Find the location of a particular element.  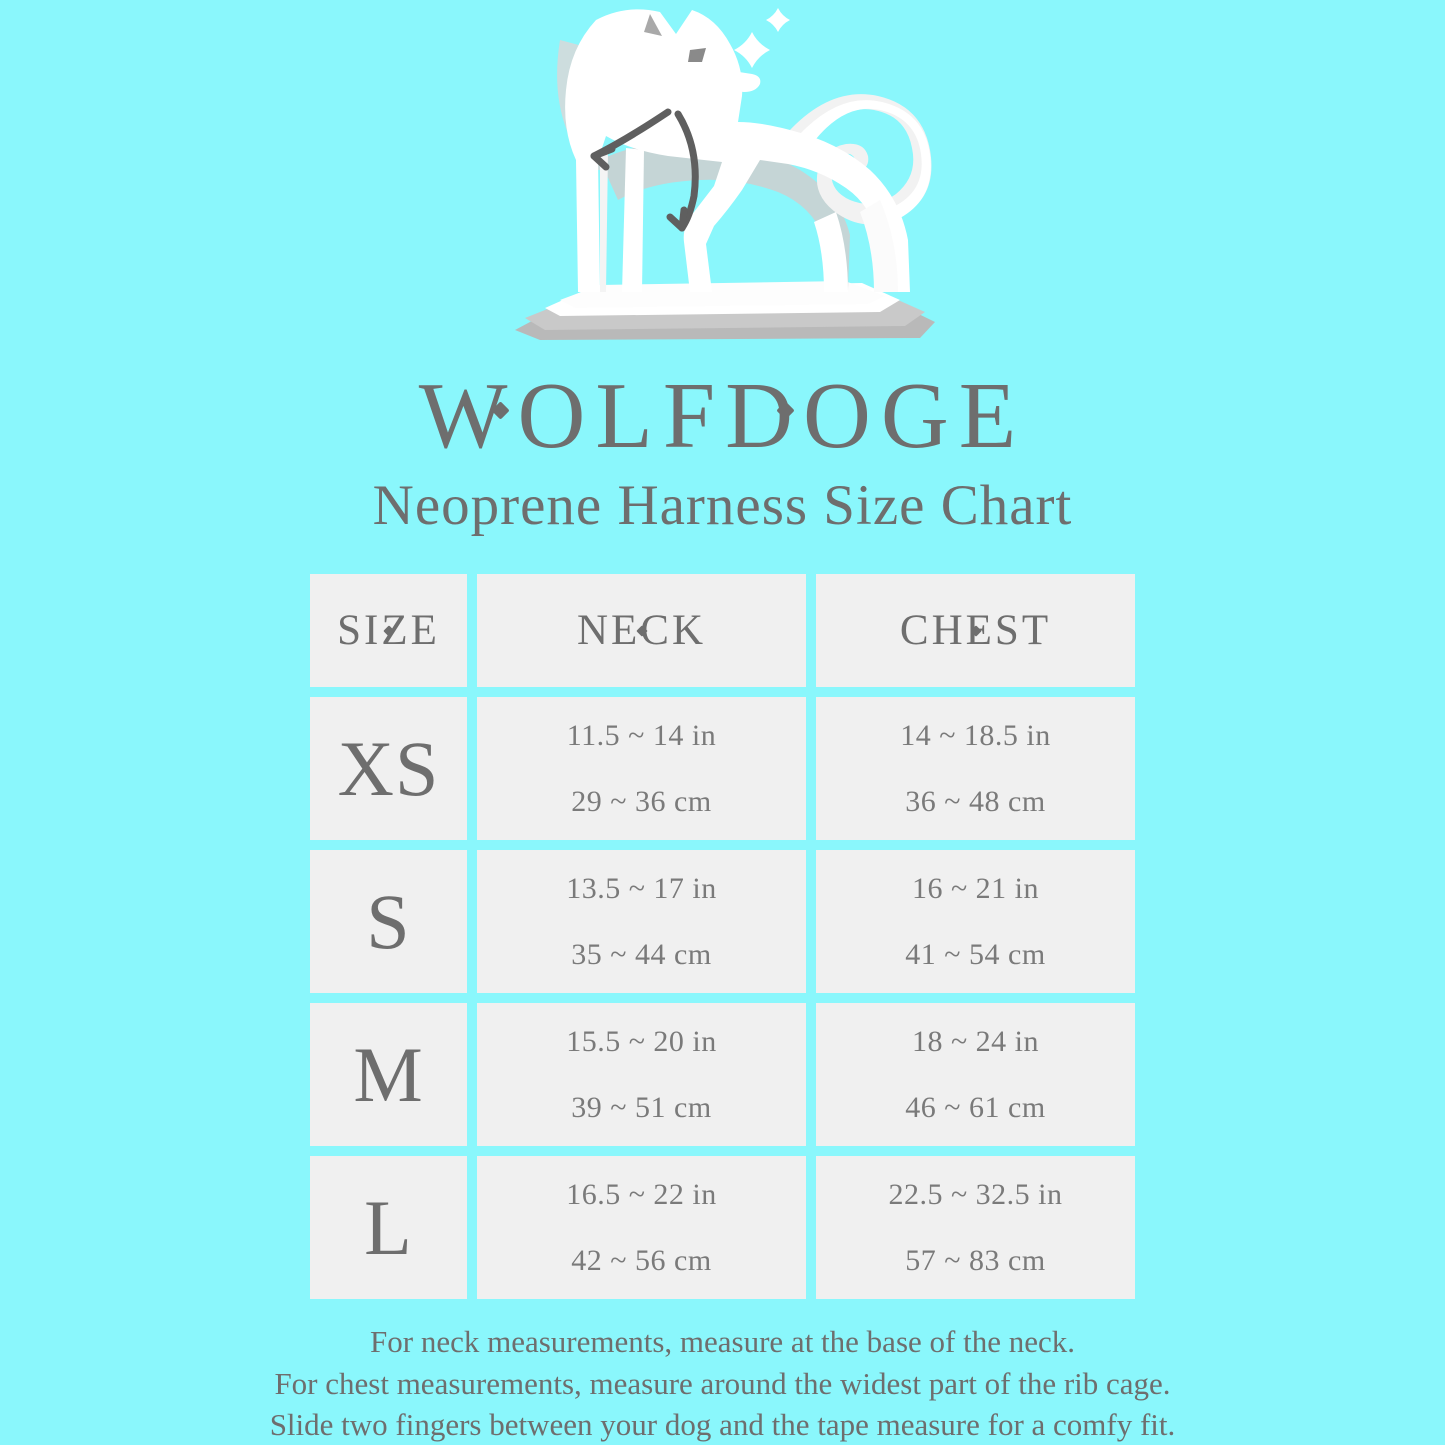

table-header-row: SIZE NECK CHEST is located at coordinates (722, 631).